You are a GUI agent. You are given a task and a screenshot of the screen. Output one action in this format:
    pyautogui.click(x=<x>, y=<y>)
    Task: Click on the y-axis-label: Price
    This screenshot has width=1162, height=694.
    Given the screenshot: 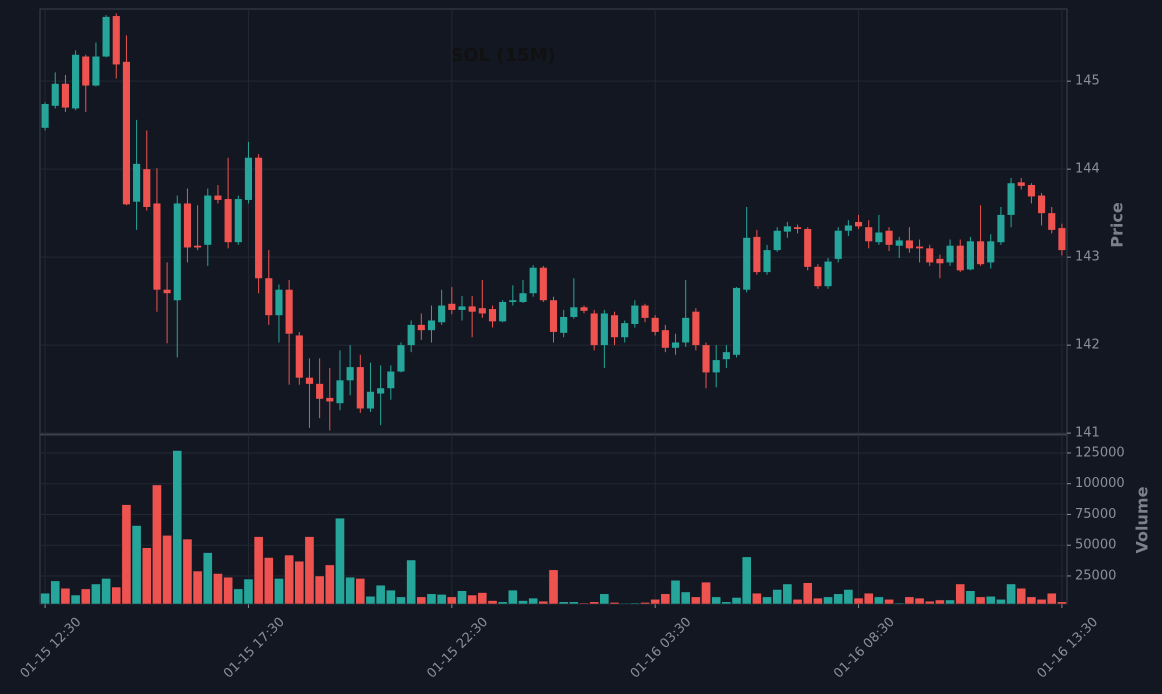 What is the action you would take?
    pyautogui.click(x=1117, y=225)
    